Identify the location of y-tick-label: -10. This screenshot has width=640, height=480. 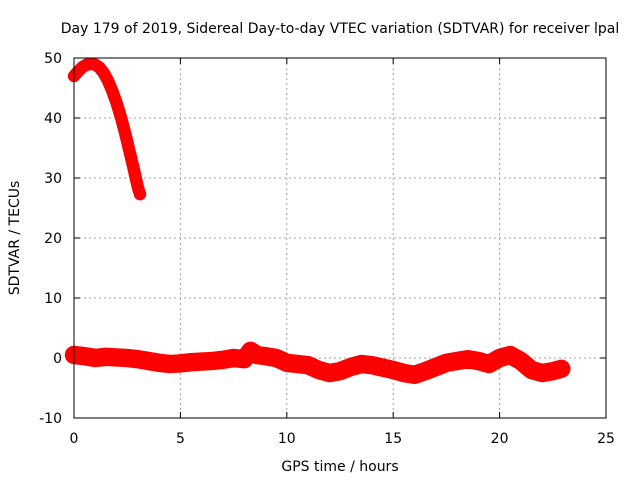
(50, 419).